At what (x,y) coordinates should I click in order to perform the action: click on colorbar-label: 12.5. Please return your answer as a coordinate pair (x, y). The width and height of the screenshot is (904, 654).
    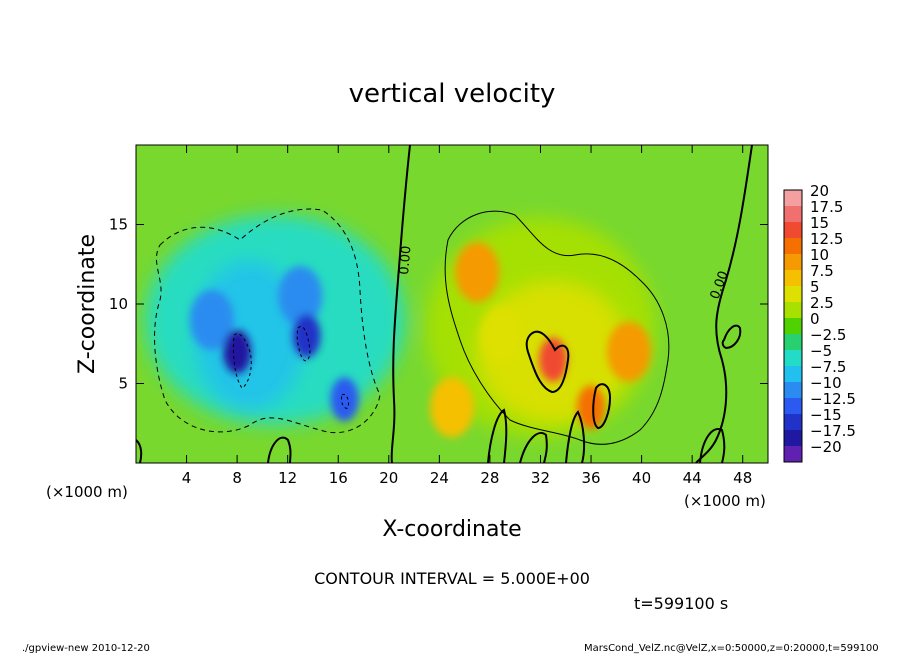
    Looking at the image, I should click on (826, 239).